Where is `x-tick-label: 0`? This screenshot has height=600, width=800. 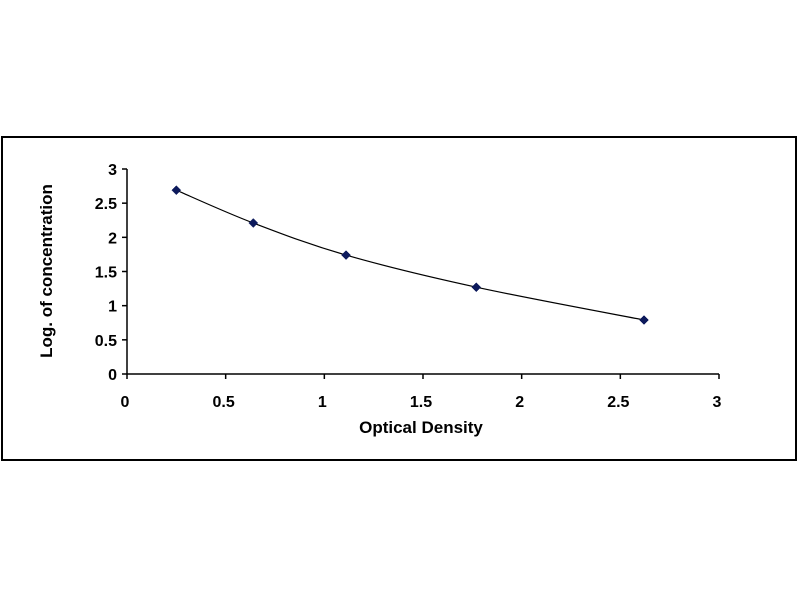 x-tick-label: 0 is located at coordinates (125, 402).